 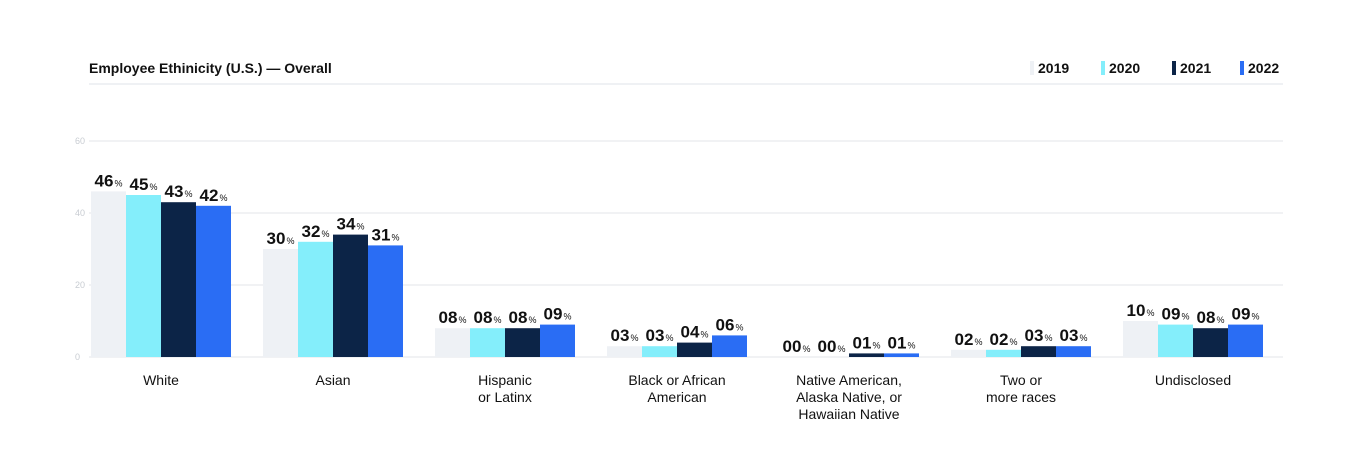 What do you see at coordinates (209, 195) in the screenshot?
I see `data-label-value: 42` at bounding box center [209, 195].